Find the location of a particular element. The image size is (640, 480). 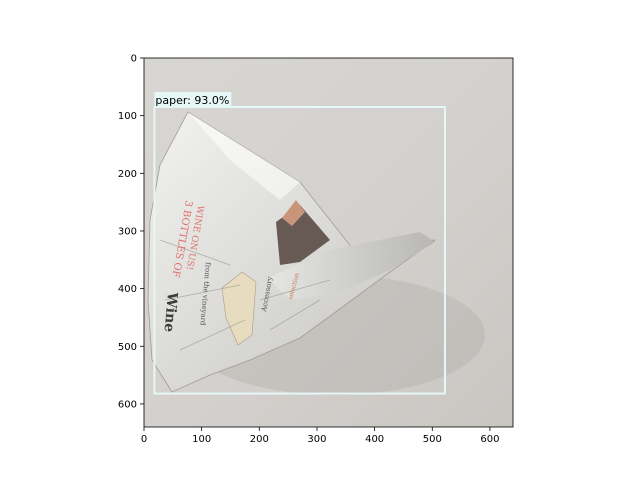

detection-label: paper: 93.0% is located at coordinates (192, 100).